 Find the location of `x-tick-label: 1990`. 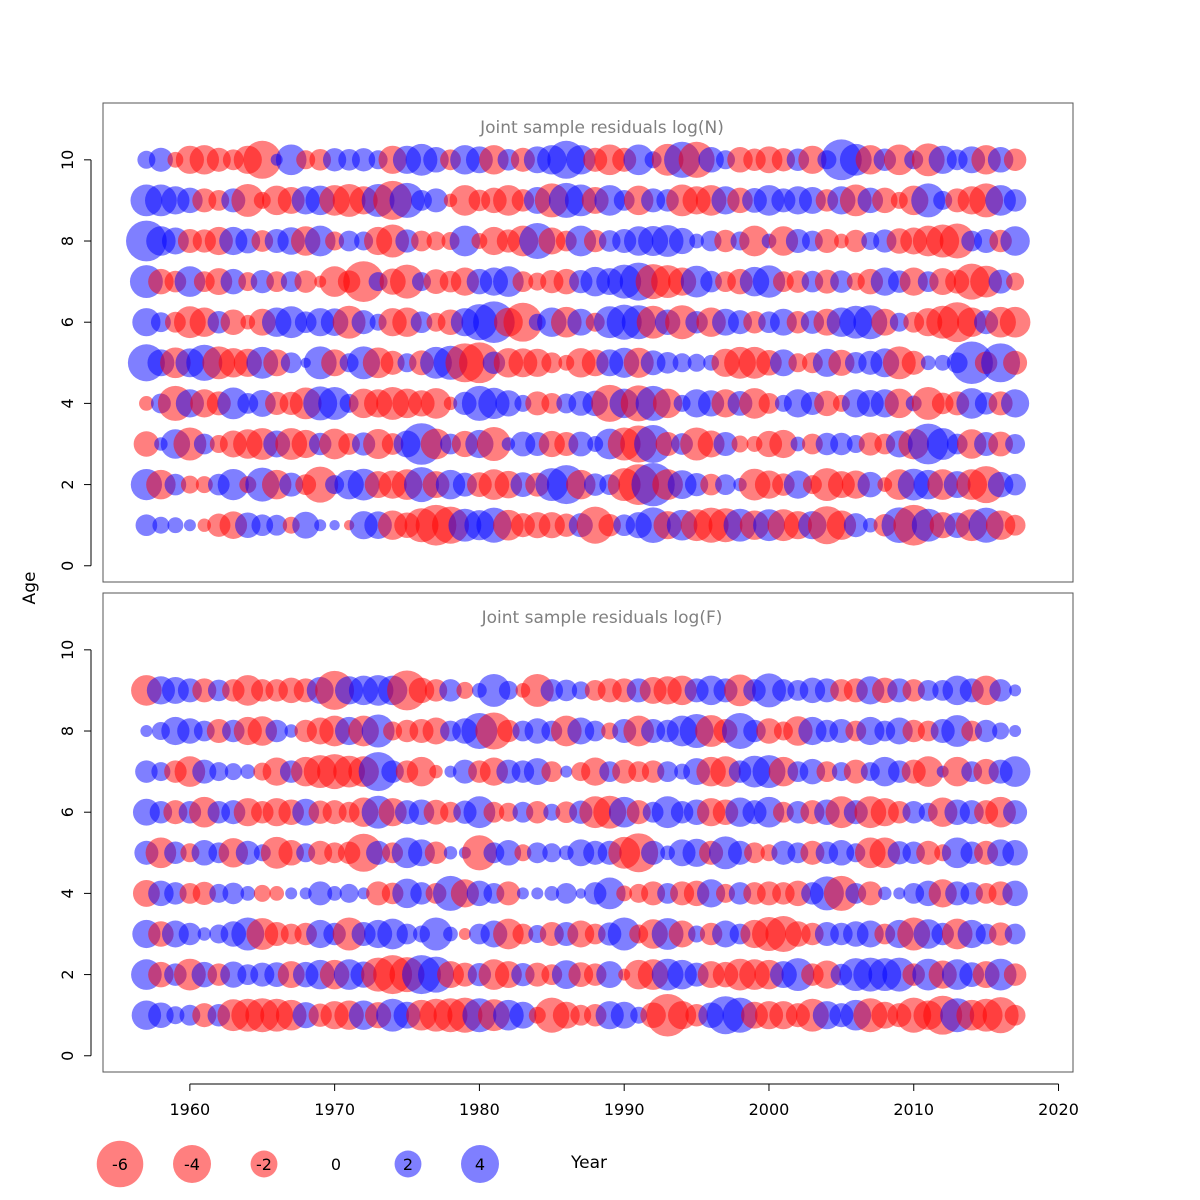

x-tick-label: 1990 is located at coordinates (624, 1109).